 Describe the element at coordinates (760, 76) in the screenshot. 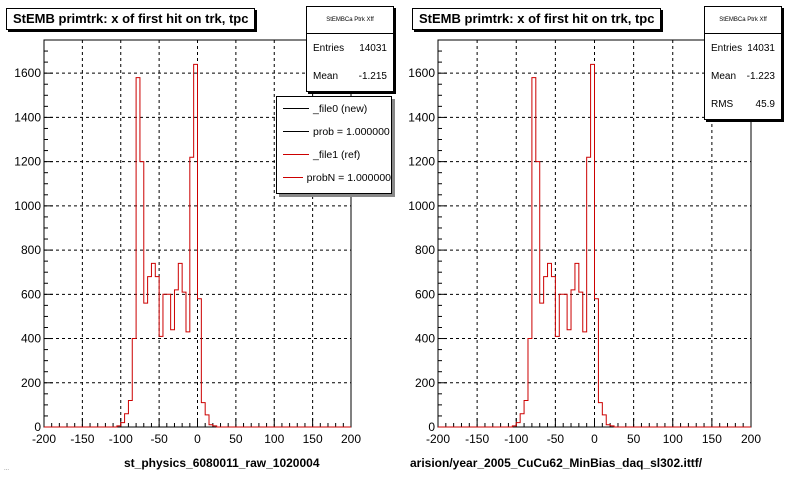

I see `stats-value: -1.223` at that location.